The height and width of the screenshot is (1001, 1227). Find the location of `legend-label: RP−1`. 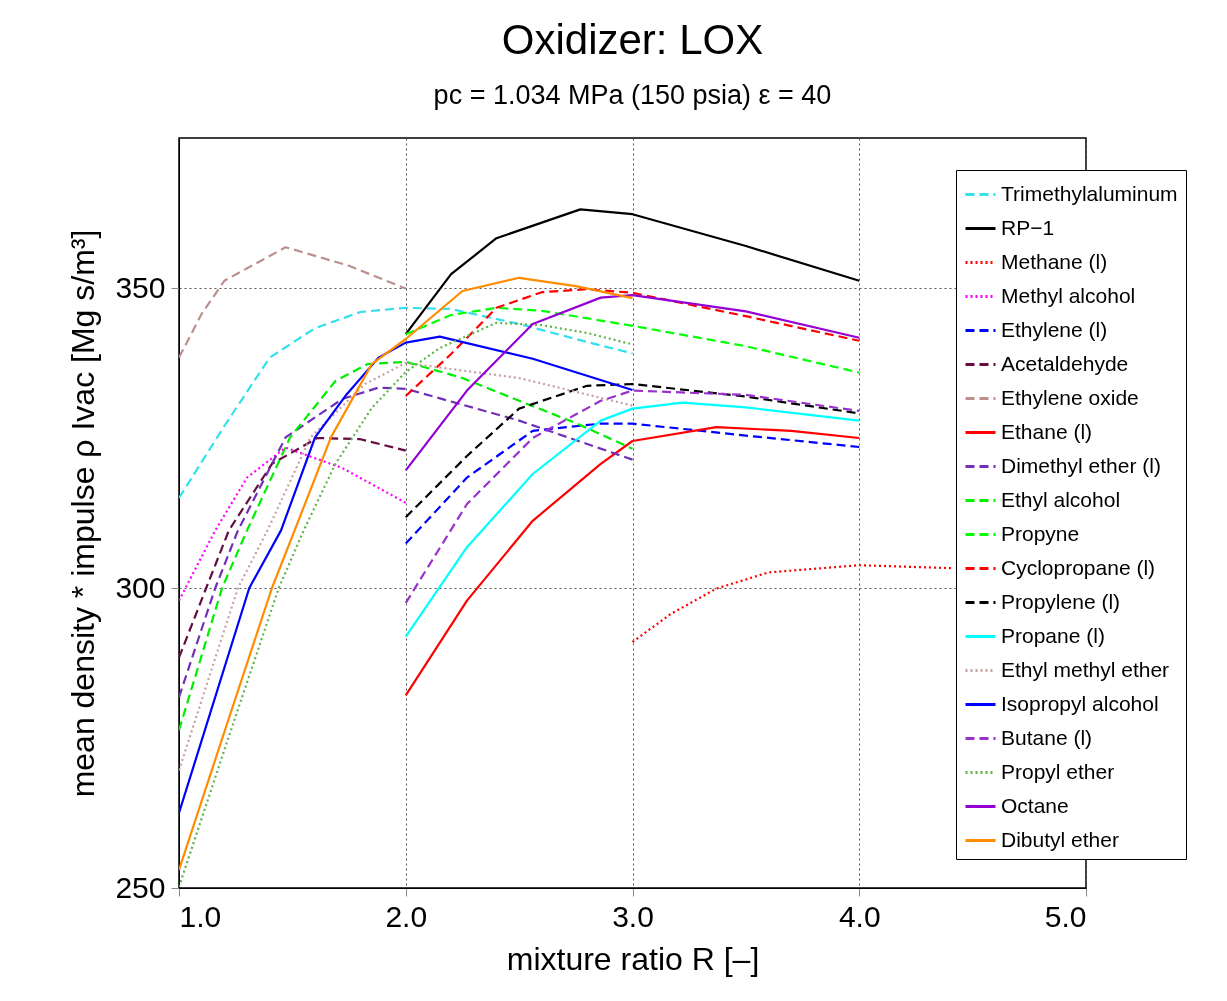

legend-label: RP−1 is located at coordinates (1028, 227).